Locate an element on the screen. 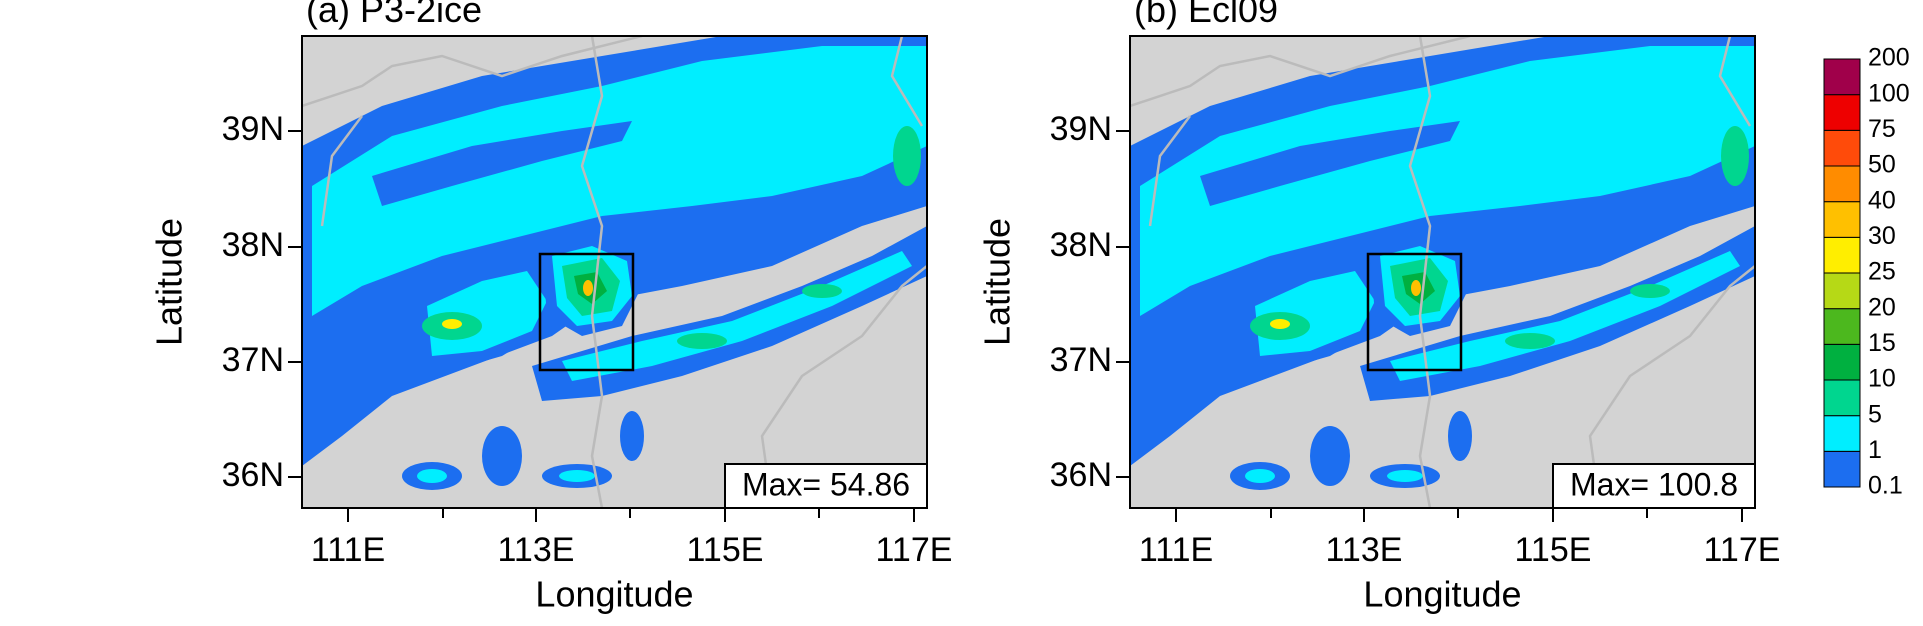  colorbar-label: 20 is located at coordinates (1882, 307).